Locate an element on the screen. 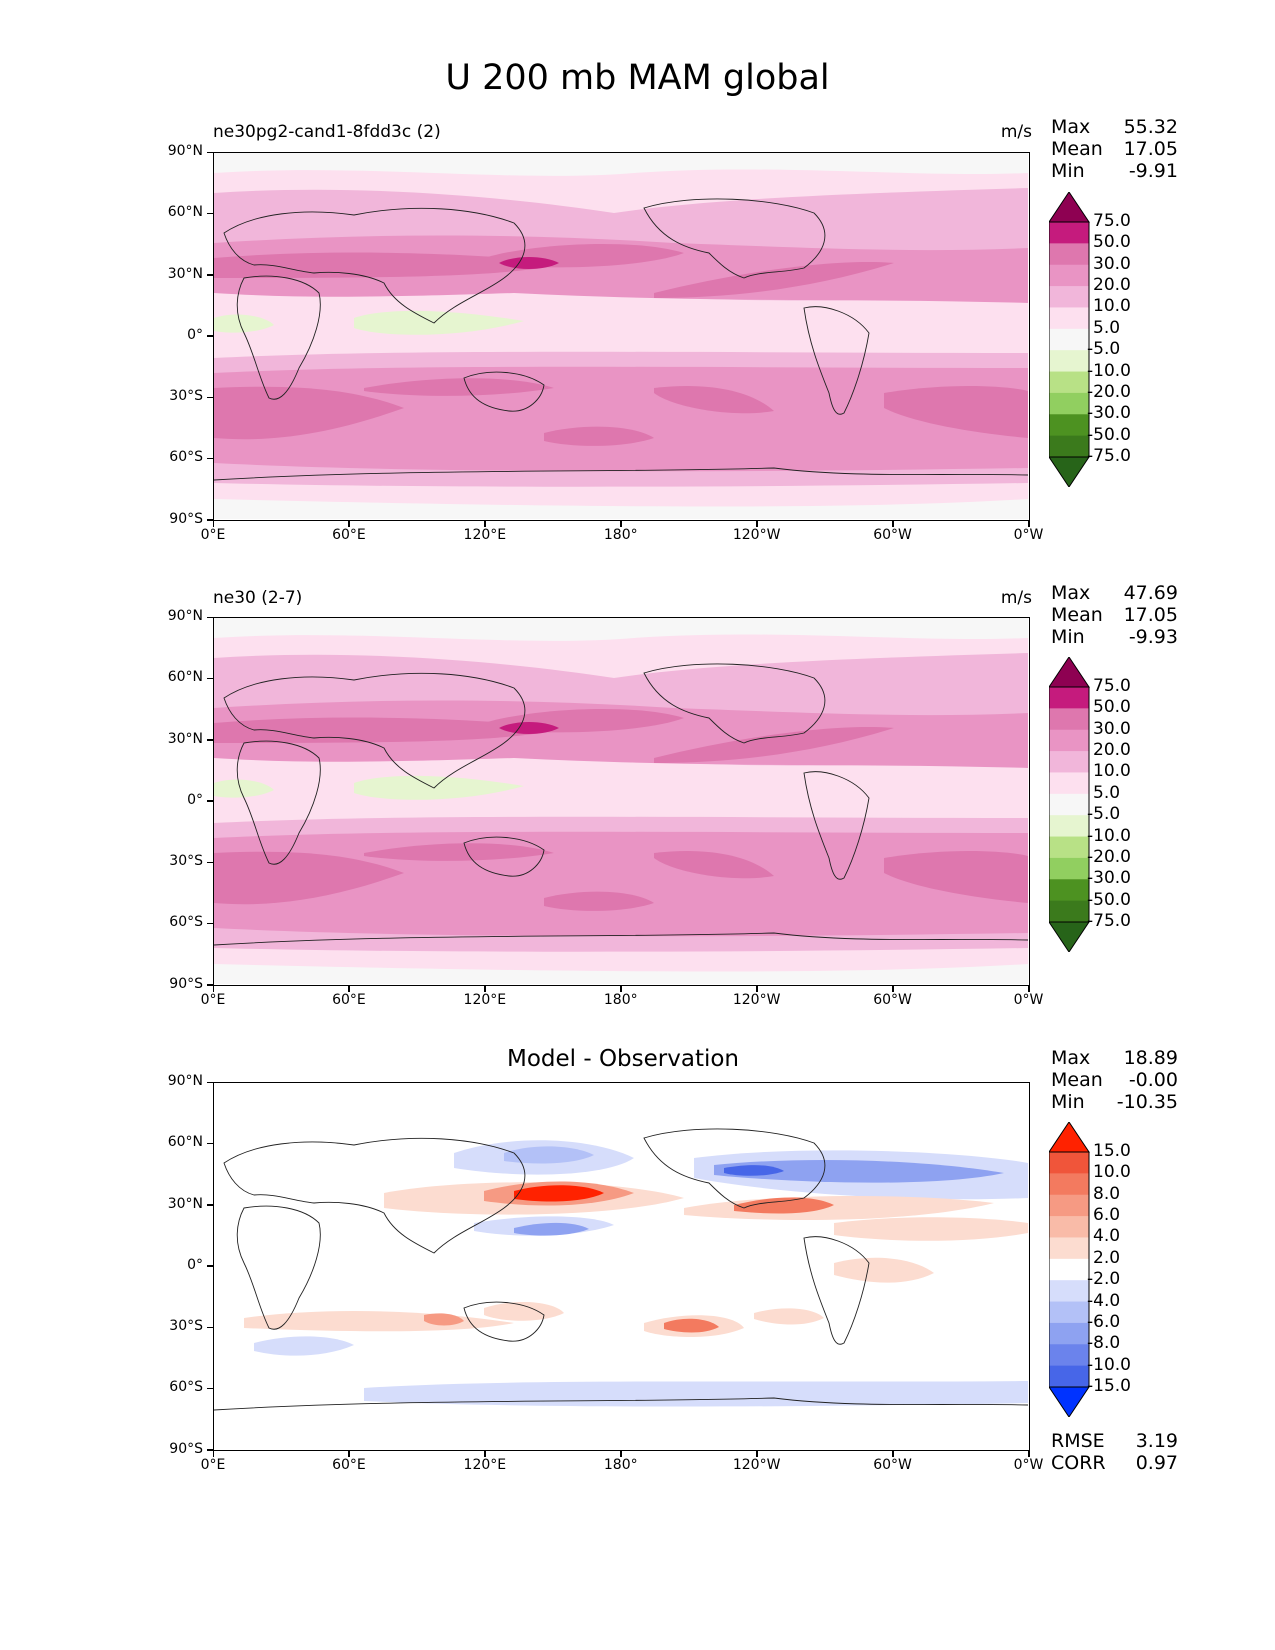 This screenshot has width=1275, height=1650. max-label: Max is located at coordinates (1071, 127).